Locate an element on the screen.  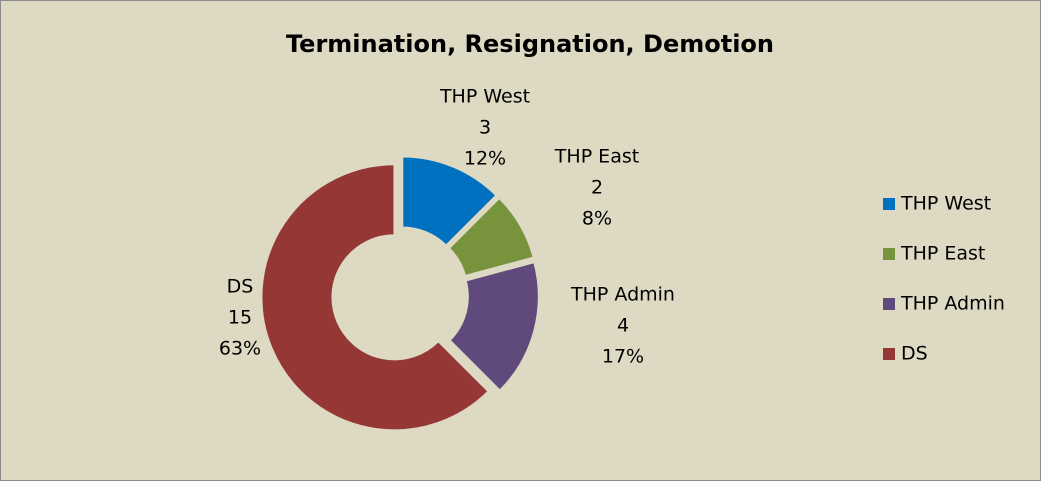
legend-label: THP Admin is located at coordinates (952, 304).